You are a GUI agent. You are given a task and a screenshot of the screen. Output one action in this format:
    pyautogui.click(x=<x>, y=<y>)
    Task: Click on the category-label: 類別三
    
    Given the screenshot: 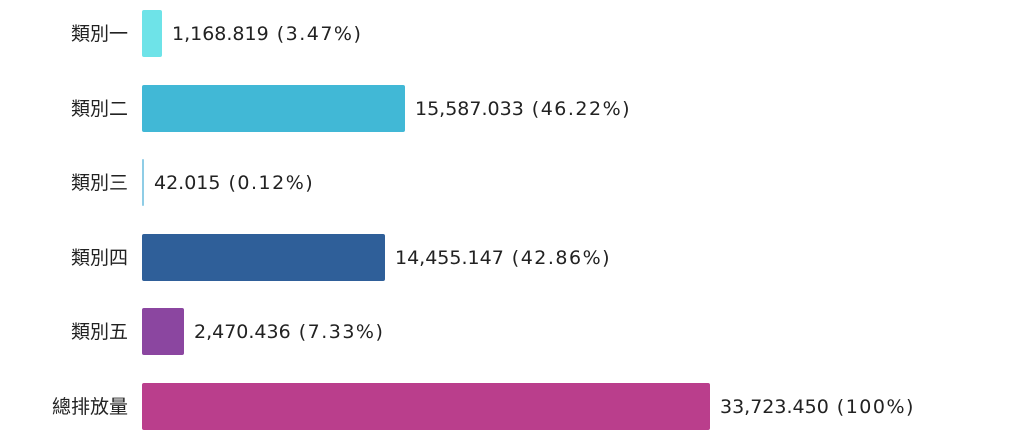 What is the action you would take?
    pyautogui.click(x=99, y=182)
    